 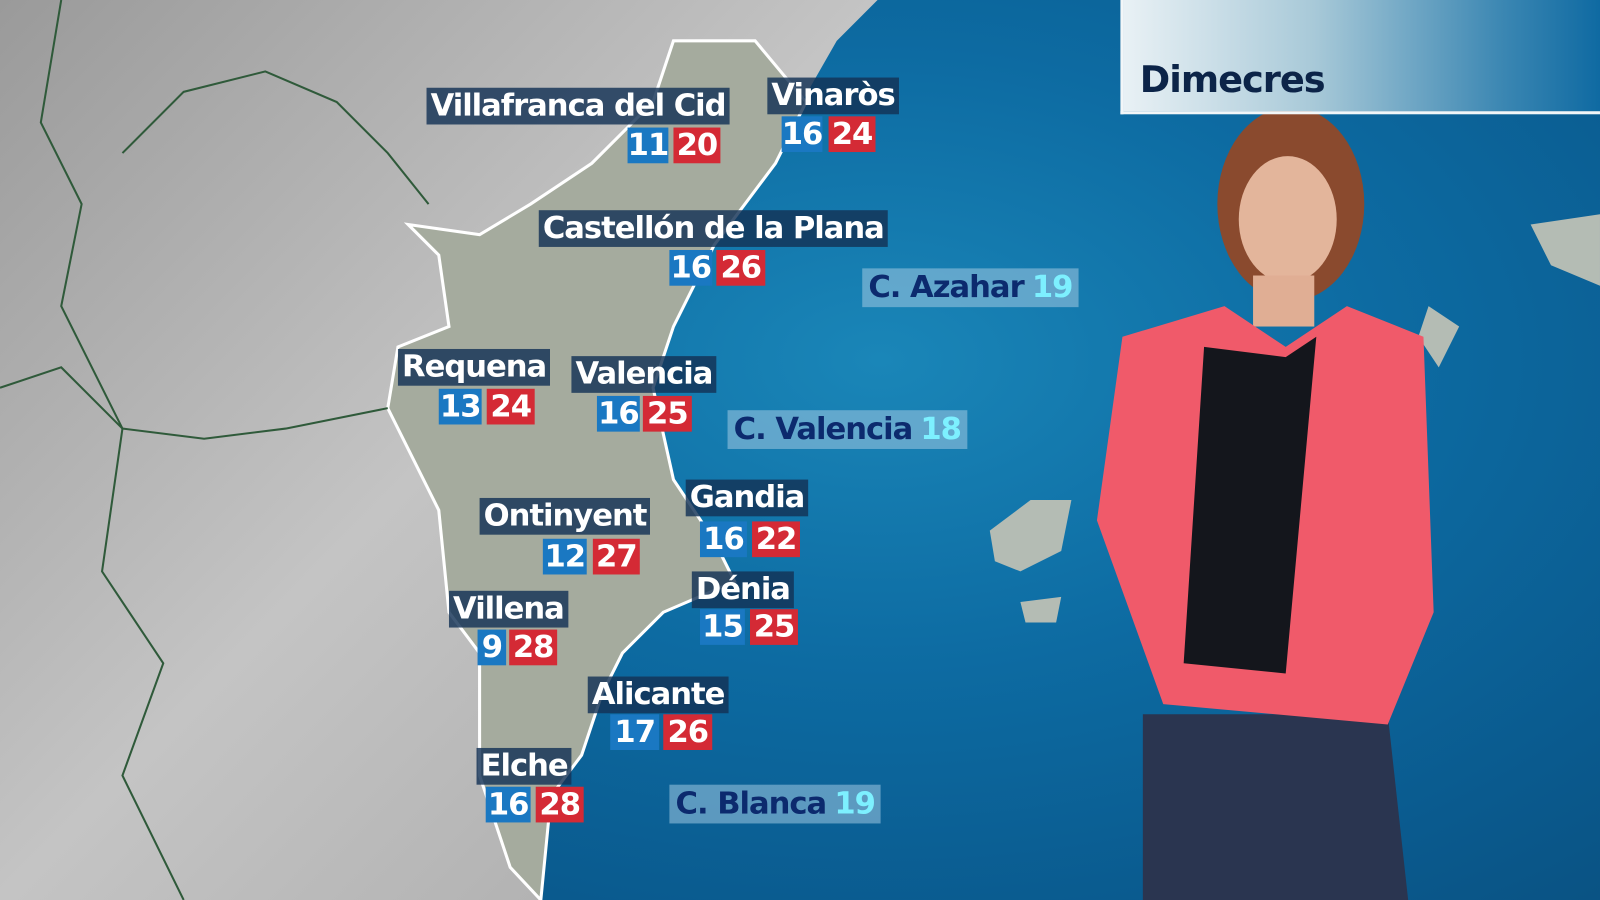 I want to click on max-temp: 22, so click(x=776, y=539).